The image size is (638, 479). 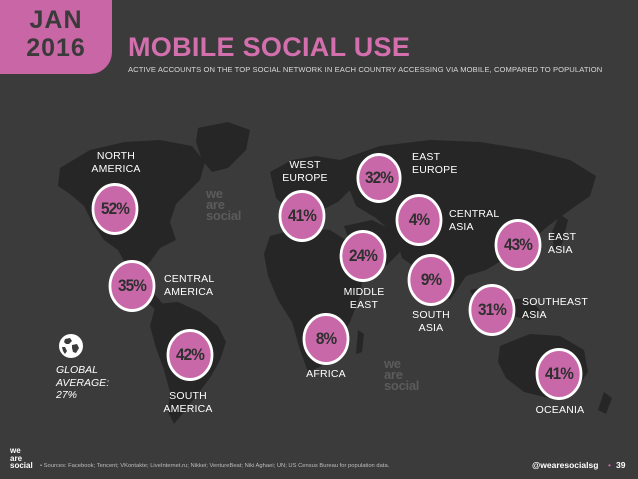 I want to click on region-label-oceania: OCEANIA, so click(x=560, y=410).